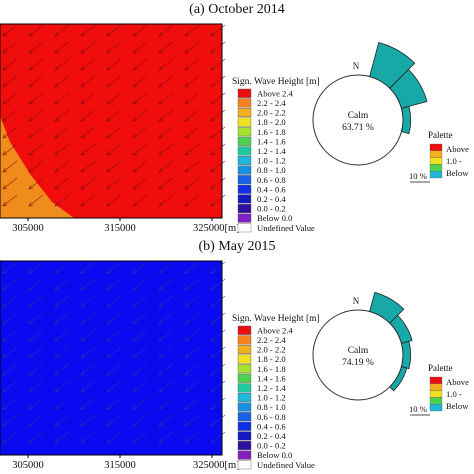  What do you see at coordinates (276, 82) in the screenshot?
I see `legend-title: Sign. Wave Height [m]` at bounding box center [276, 82].